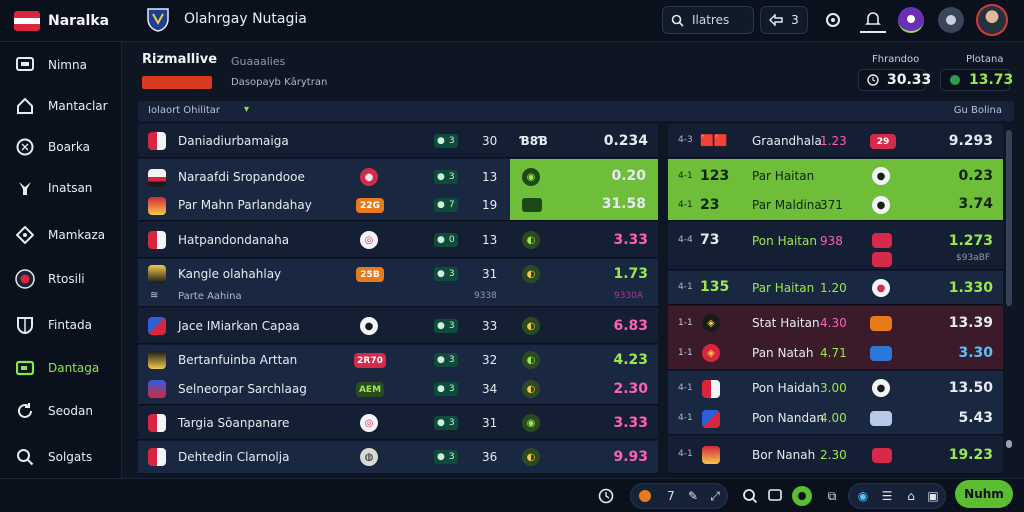 The height and width of the screenshot is (512, 1024). I want to click on sidebar-item-solgats: Solgats, so click(61, 457).